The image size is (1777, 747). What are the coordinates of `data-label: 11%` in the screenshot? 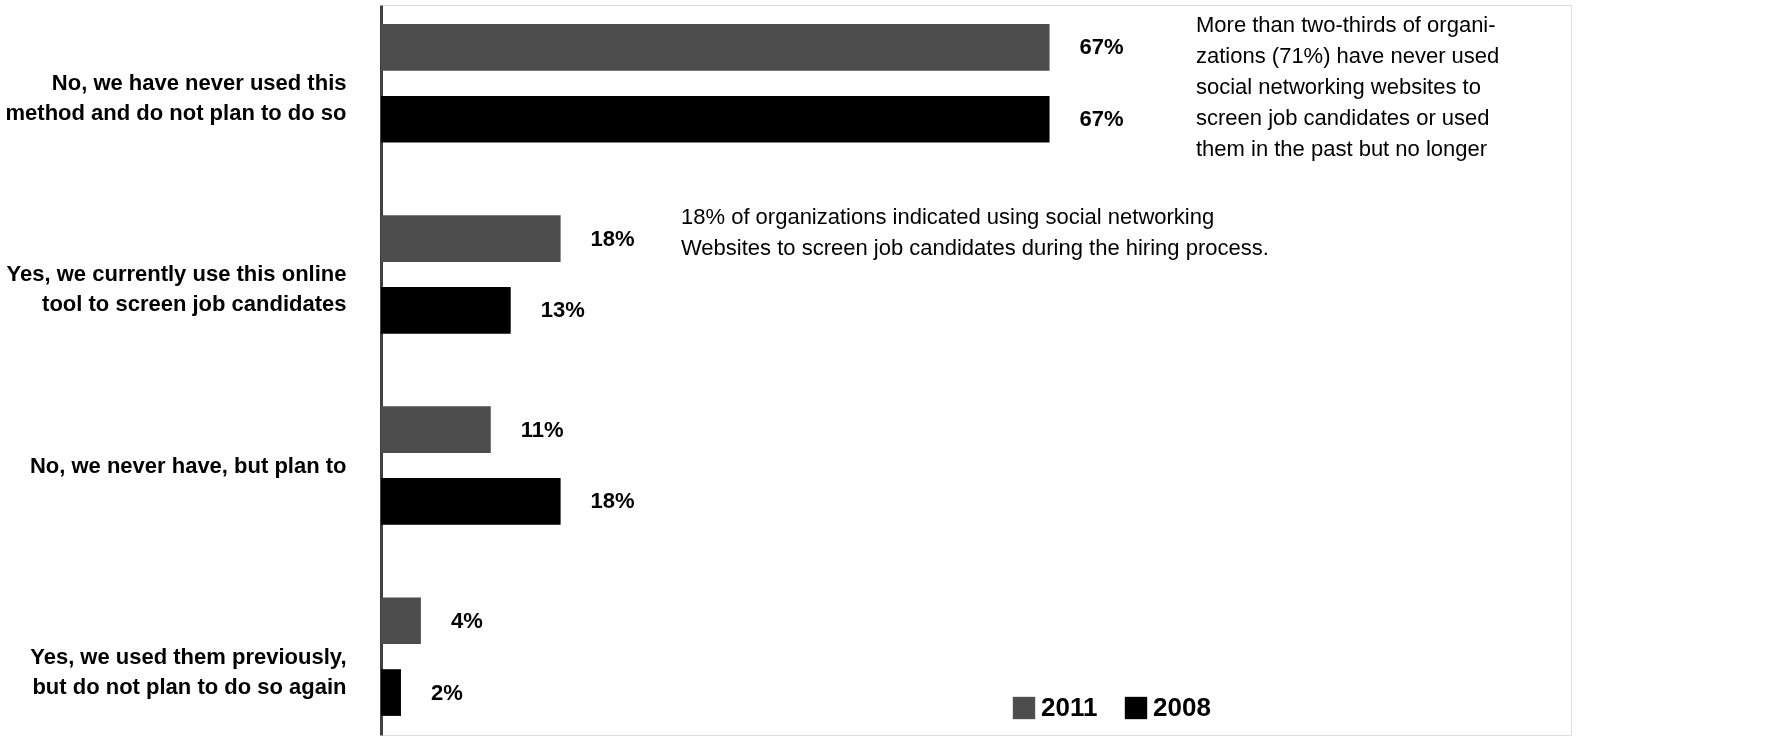 It's located at (542, 429).